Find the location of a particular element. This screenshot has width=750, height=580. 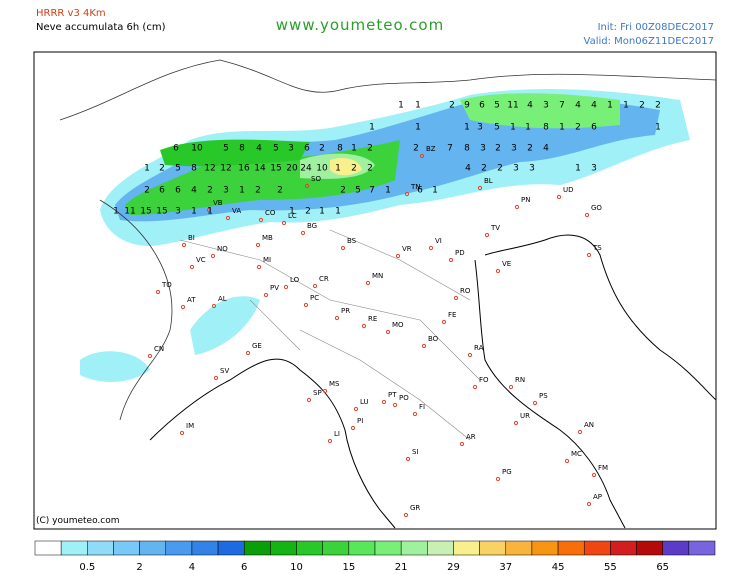

city-label: MC is located at coordinates (576, 454).